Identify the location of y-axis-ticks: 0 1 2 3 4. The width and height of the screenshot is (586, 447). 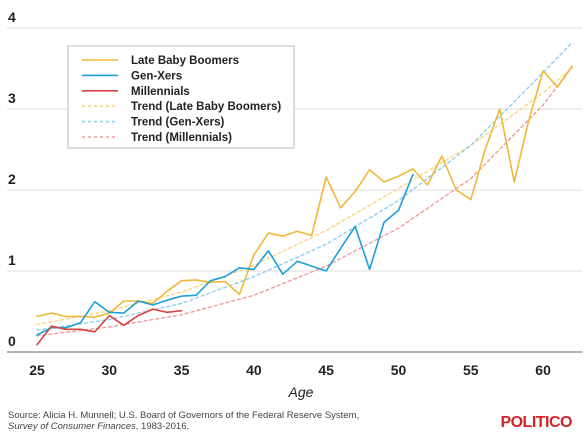
(12, 179).